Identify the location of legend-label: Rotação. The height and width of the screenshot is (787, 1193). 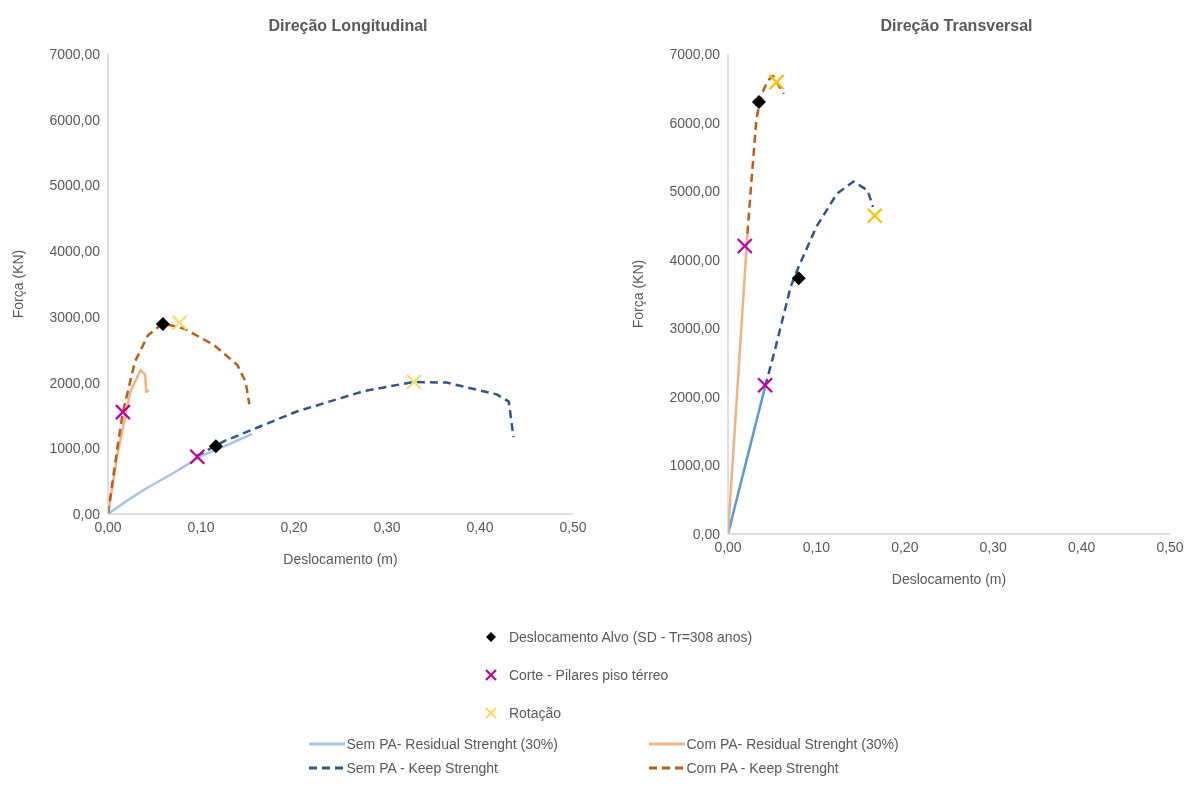
(535, 713).